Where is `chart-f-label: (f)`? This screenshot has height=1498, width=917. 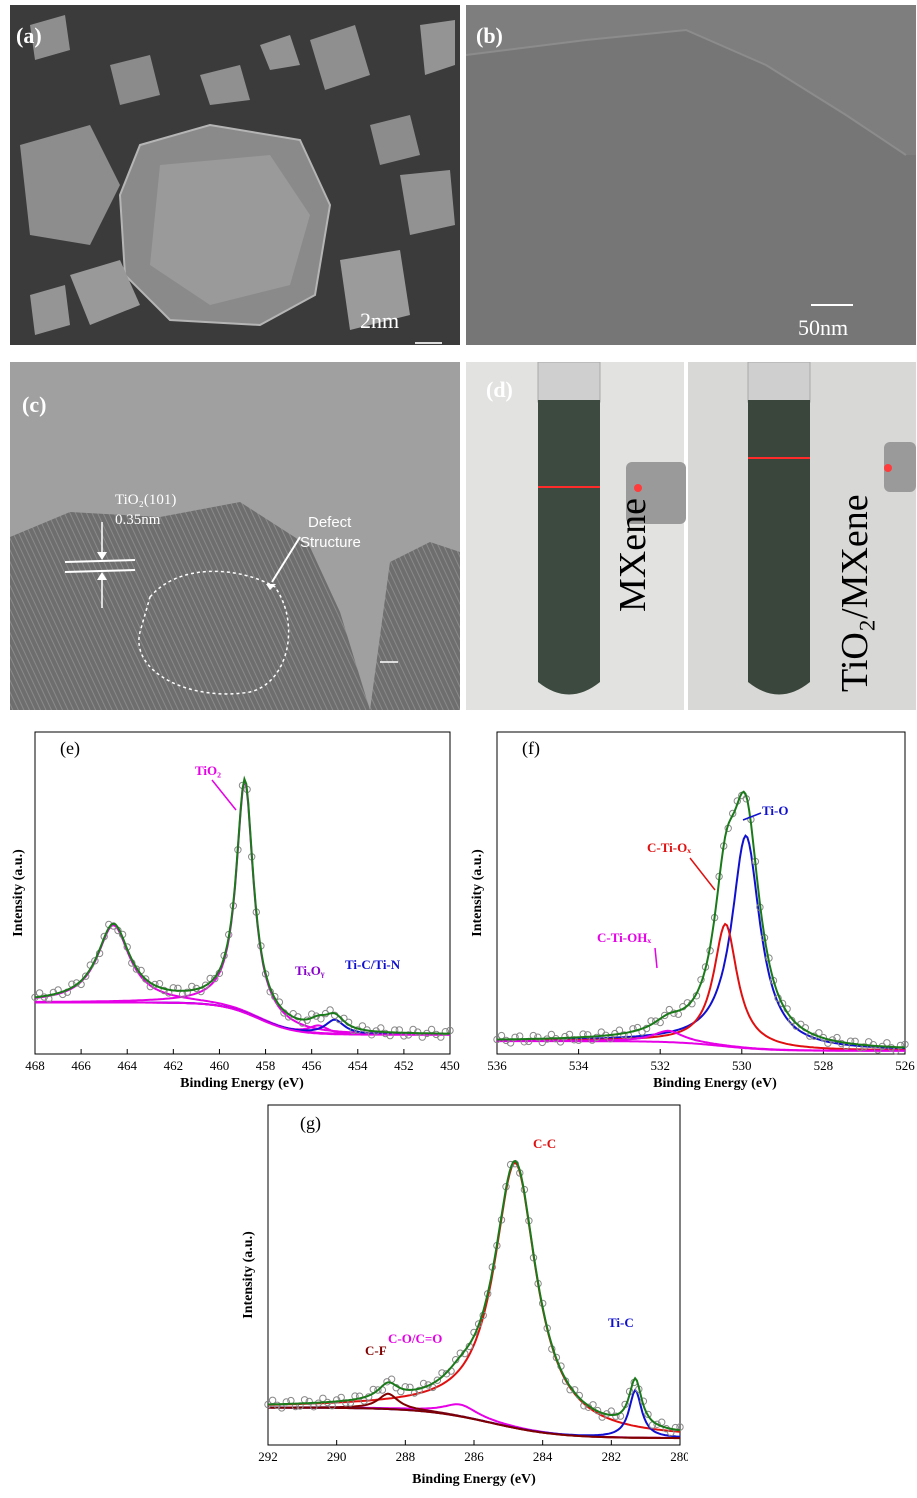
chart-f-label: (f) is located at coordinates (531, 748).